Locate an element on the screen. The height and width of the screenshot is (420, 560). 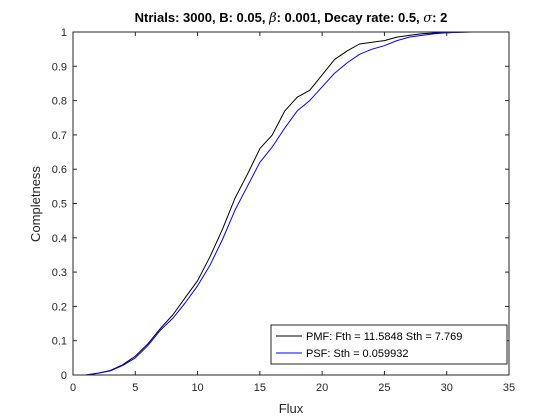
title-part-1: Ntrials: 3000, B: 0.05, is located at coordinates (202, 17).